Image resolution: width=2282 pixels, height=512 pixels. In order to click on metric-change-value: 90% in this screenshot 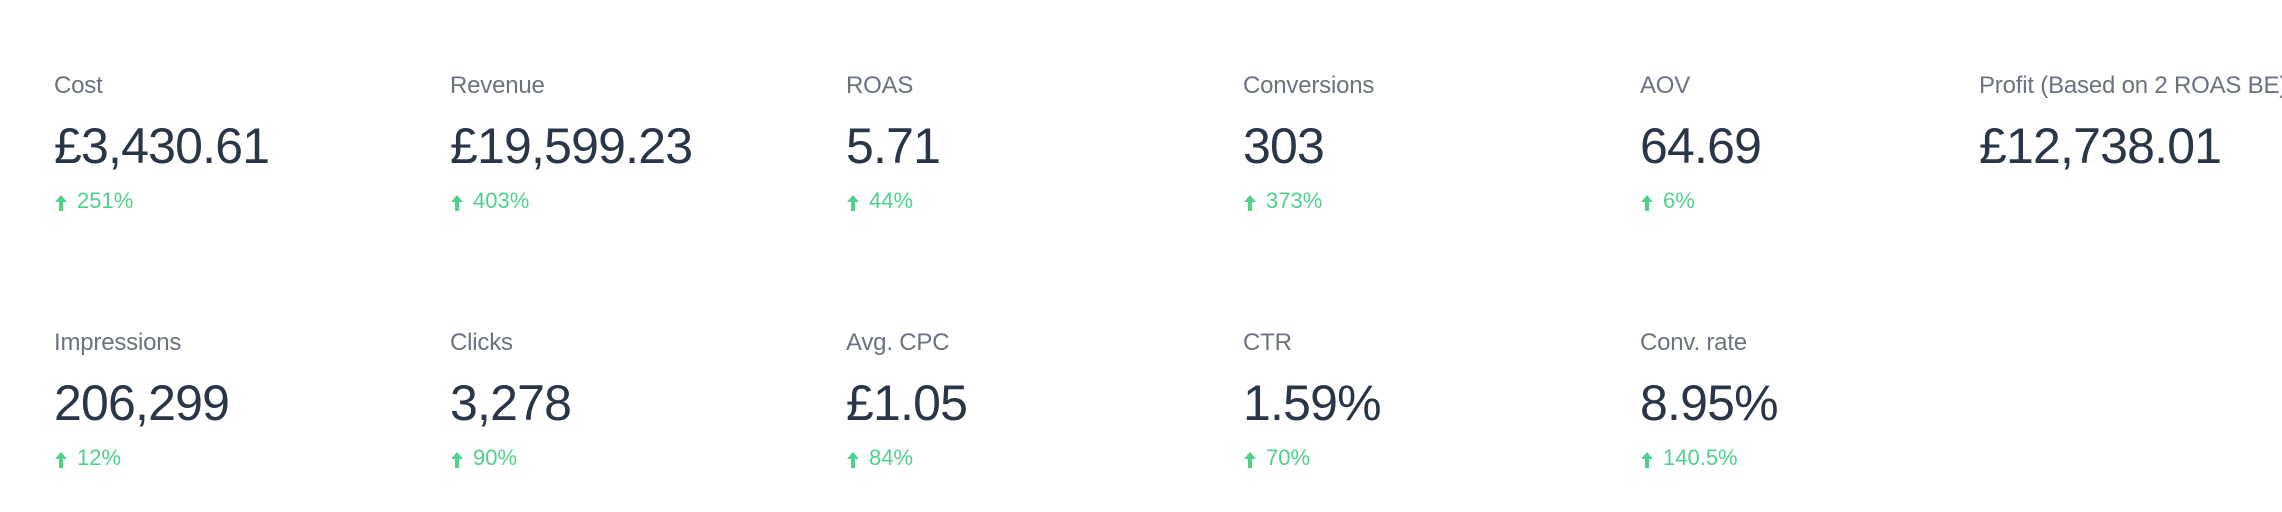, I will do `click(495, 457)`.